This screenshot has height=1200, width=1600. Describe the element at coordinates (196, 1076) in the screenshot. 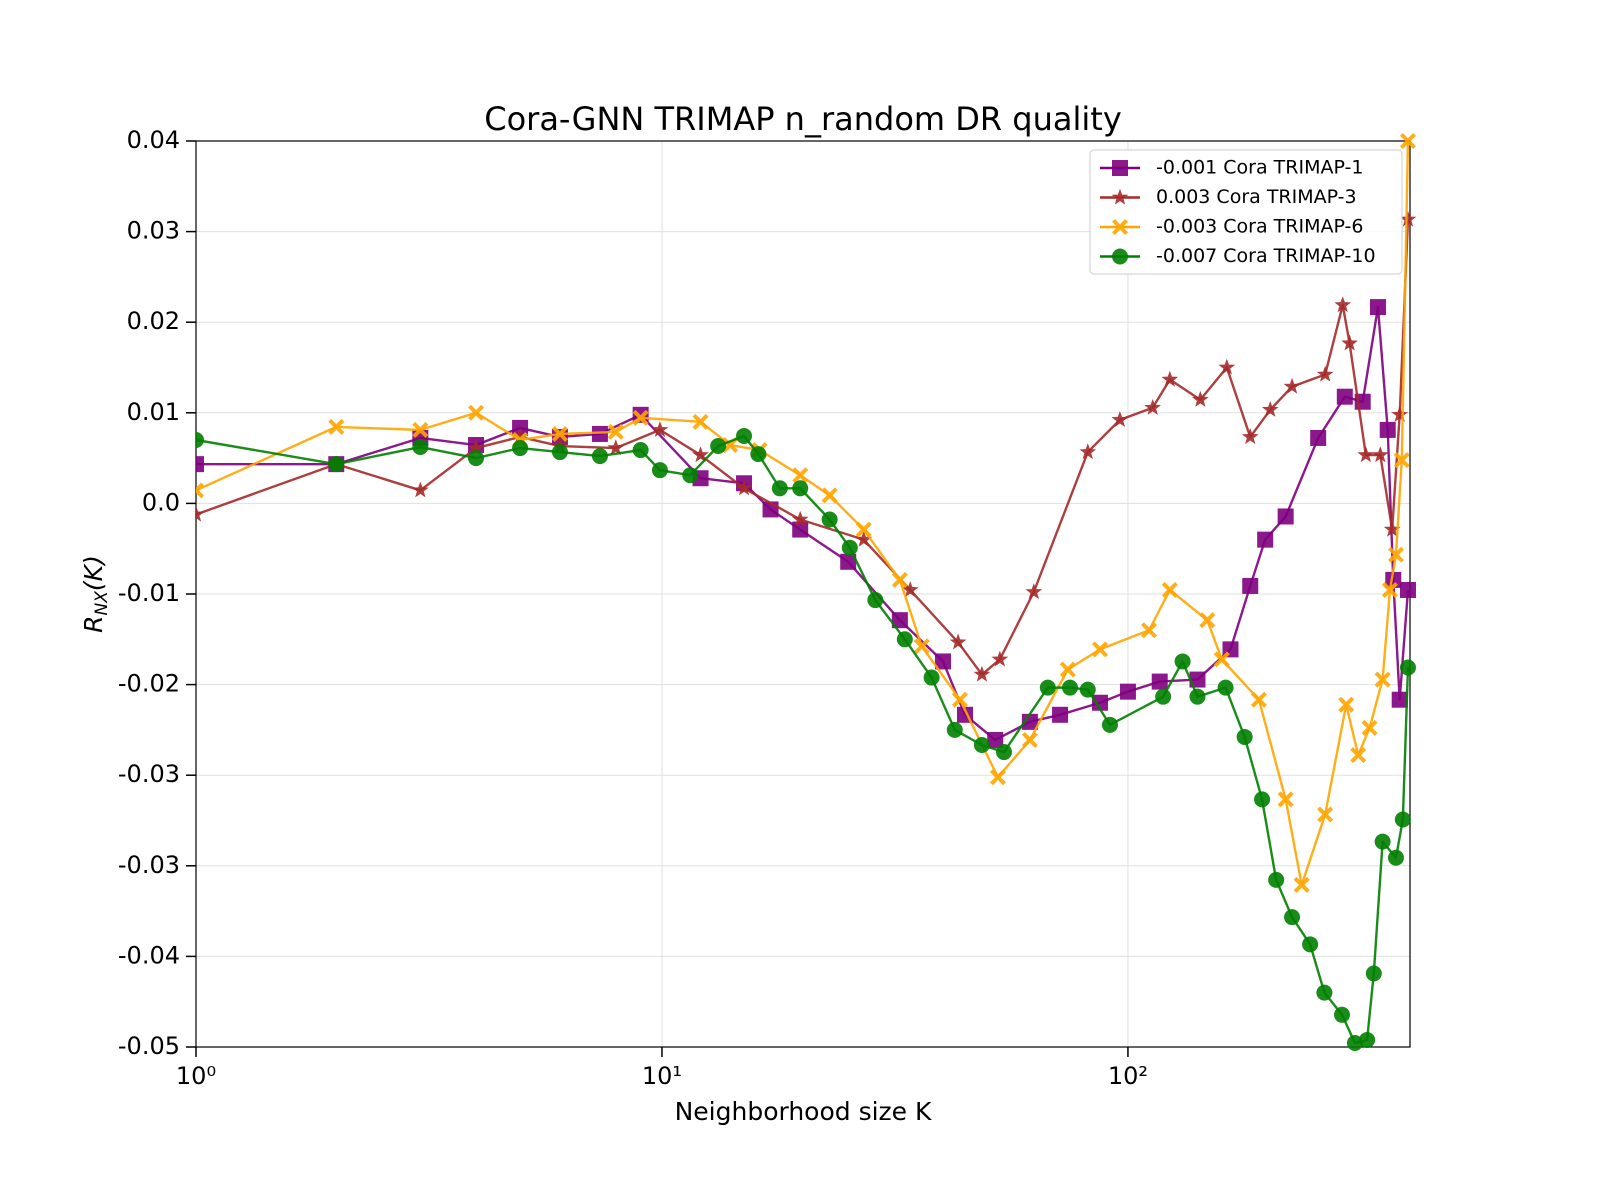

I see `x-tick-label: 10⁰` at that location.